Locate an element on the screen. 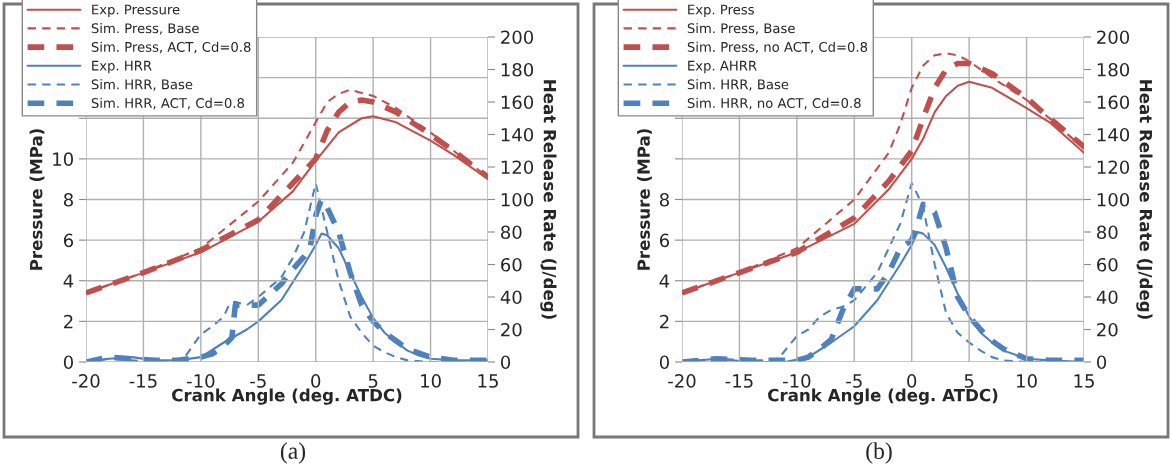 Image resolution: width=1172 pixels, height=467 pixels. text: (a) is located at coordinates (293, 453).